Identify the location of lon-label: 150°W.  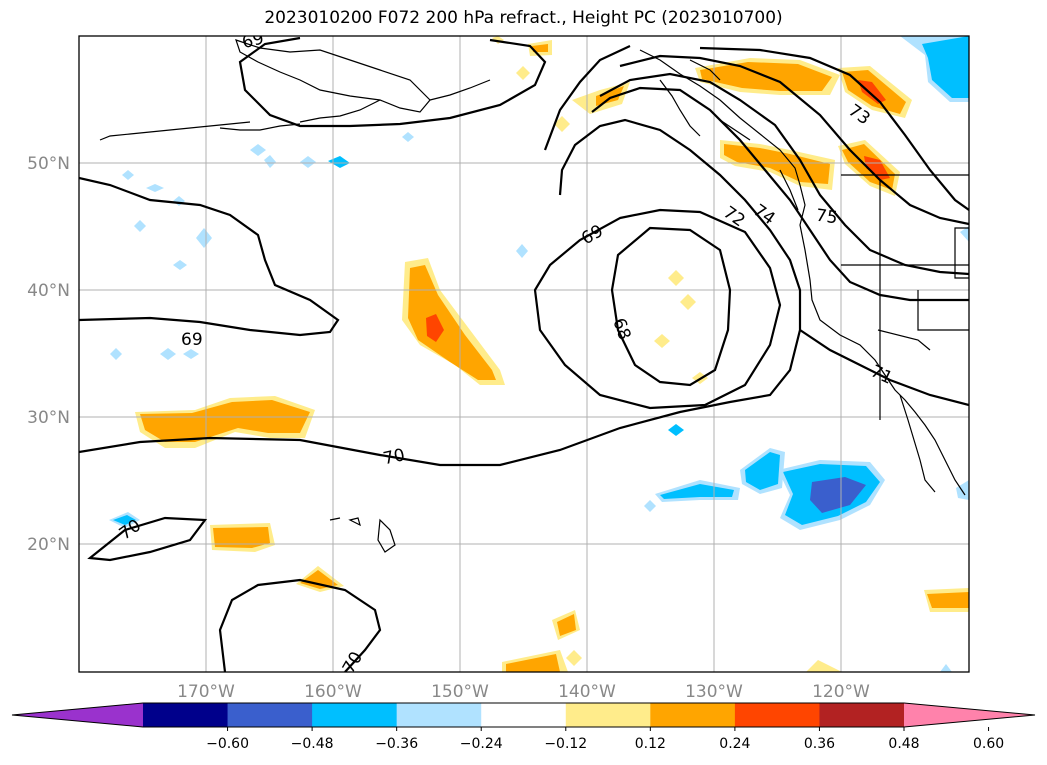
(460, 692).